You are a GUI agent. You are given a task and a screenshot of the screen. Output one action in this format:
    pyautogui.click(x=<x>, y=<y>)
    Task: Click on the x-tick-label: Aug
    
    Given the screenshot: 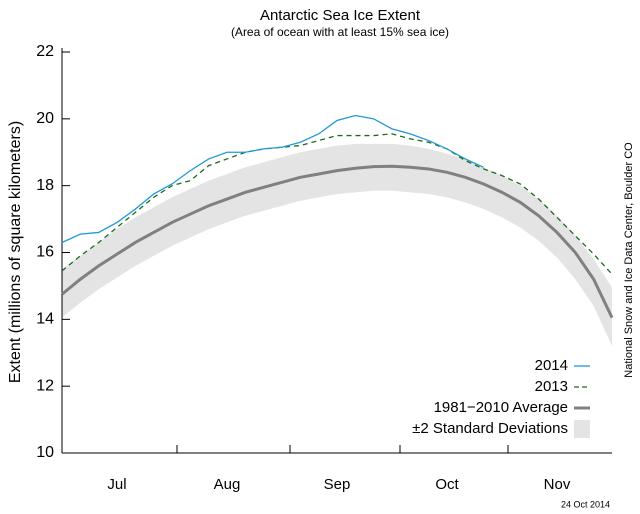 What is the action you would take?
    pyautogui.click(x=227, y=484)
    